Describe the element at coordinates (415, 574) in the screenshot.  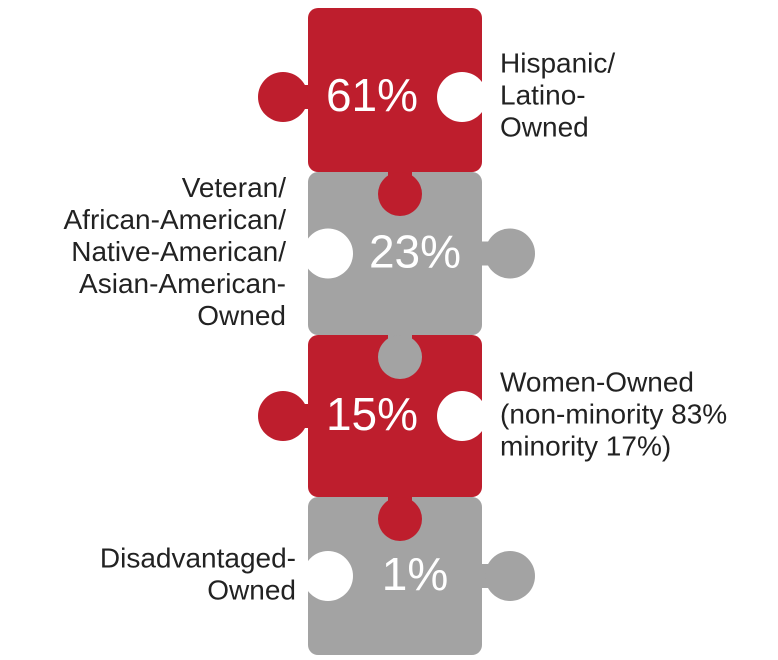
I see `percentage: 1%` at that location.